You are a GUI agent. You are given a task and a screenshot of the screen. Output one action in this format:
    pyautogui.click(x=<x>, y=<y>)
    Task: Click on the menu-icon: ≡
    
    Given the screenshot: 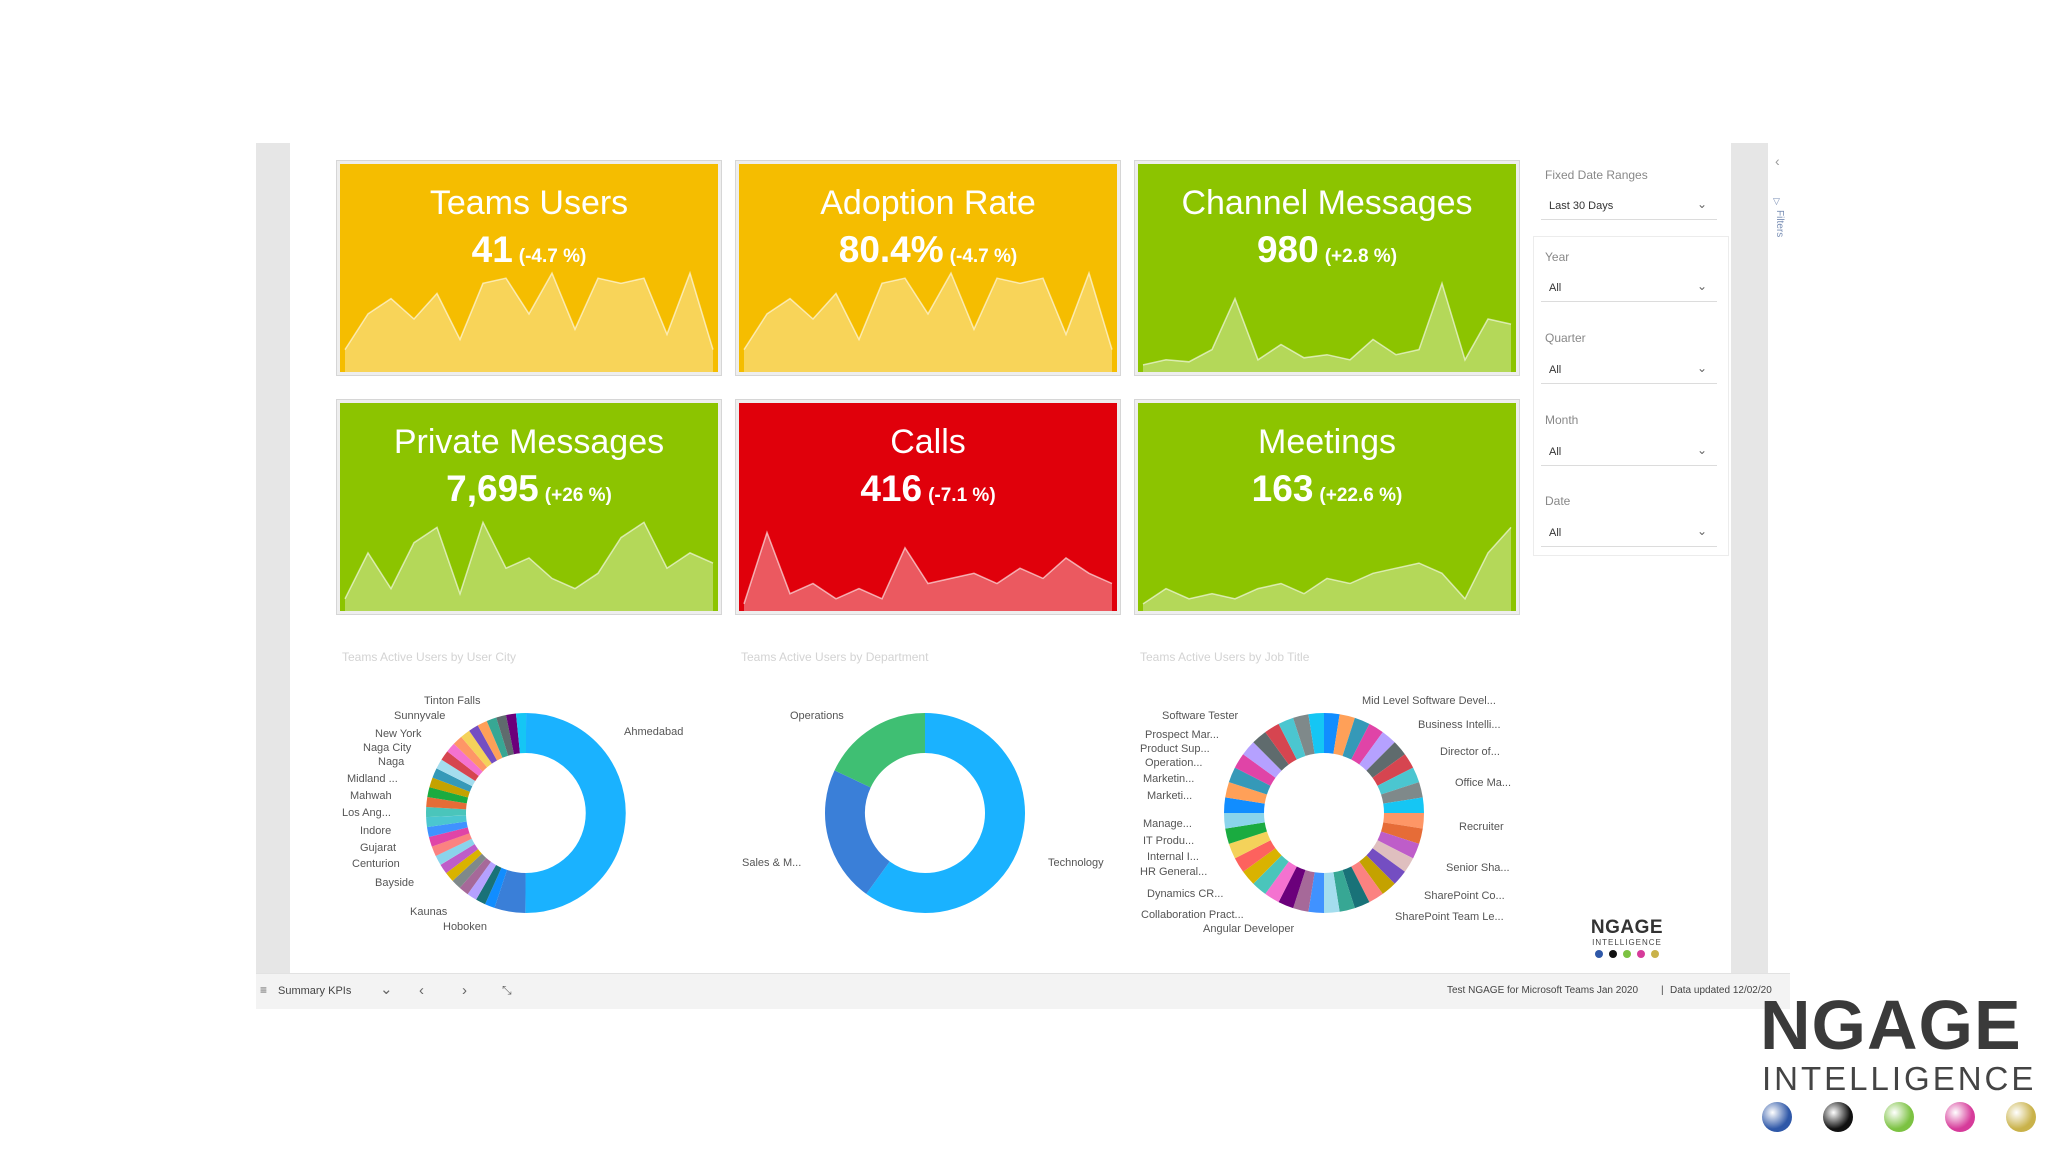 What is the action you would take?
    pyautogui.click(x=264, y=990)
    